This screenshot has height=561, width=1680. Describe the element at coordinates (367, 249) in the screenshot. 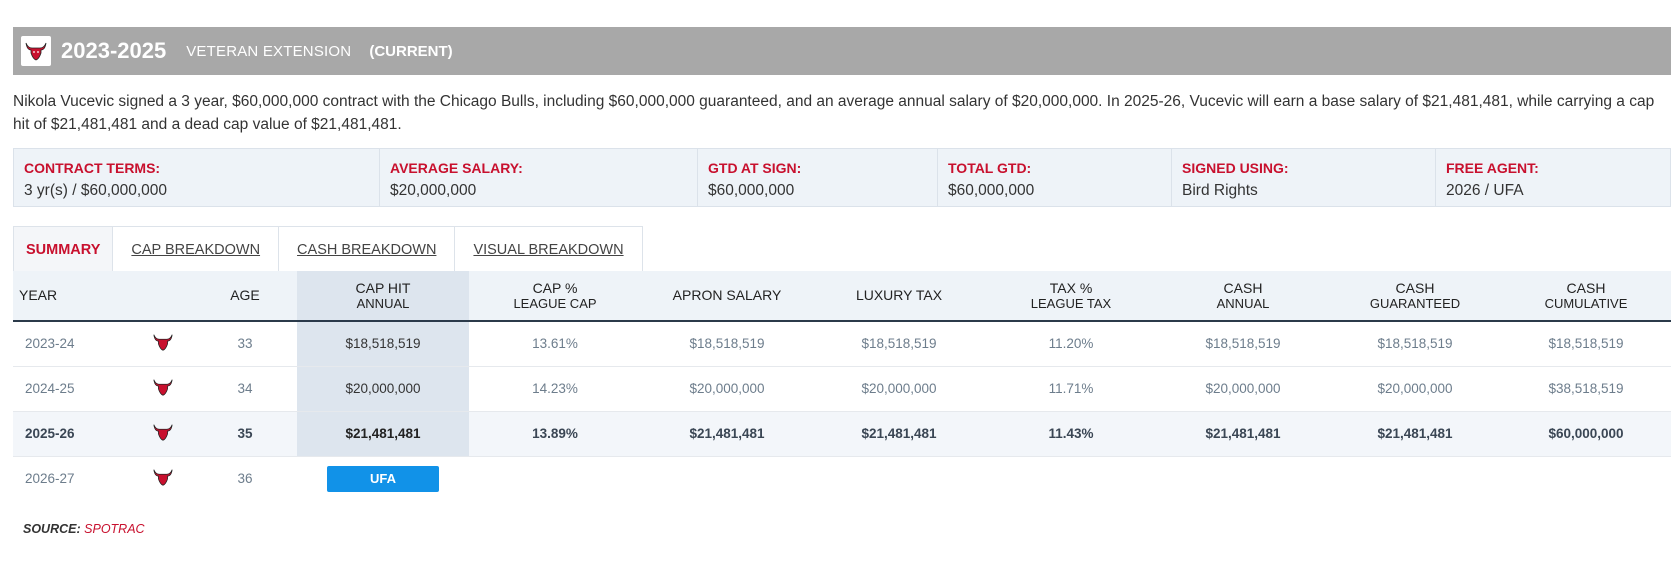

I see `tab-cash-breakdown: CASH BREAKDOWN` at that location.